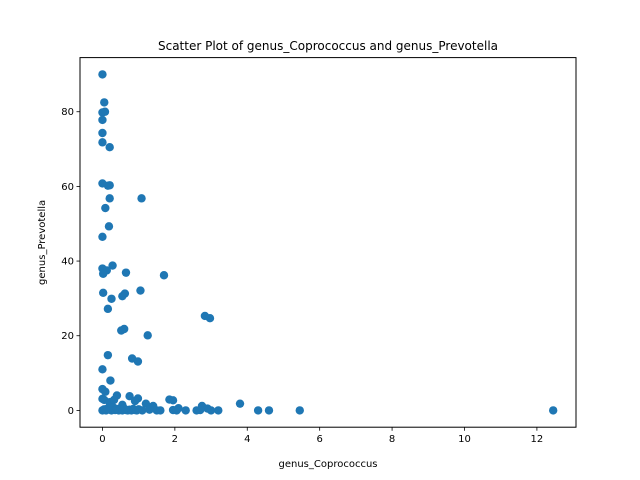 The image size is (640, 480). What do you see at coordinates (67, 336) in the screenshot?
I see `y-tick-label: 20` at bounding box center [67, 336].